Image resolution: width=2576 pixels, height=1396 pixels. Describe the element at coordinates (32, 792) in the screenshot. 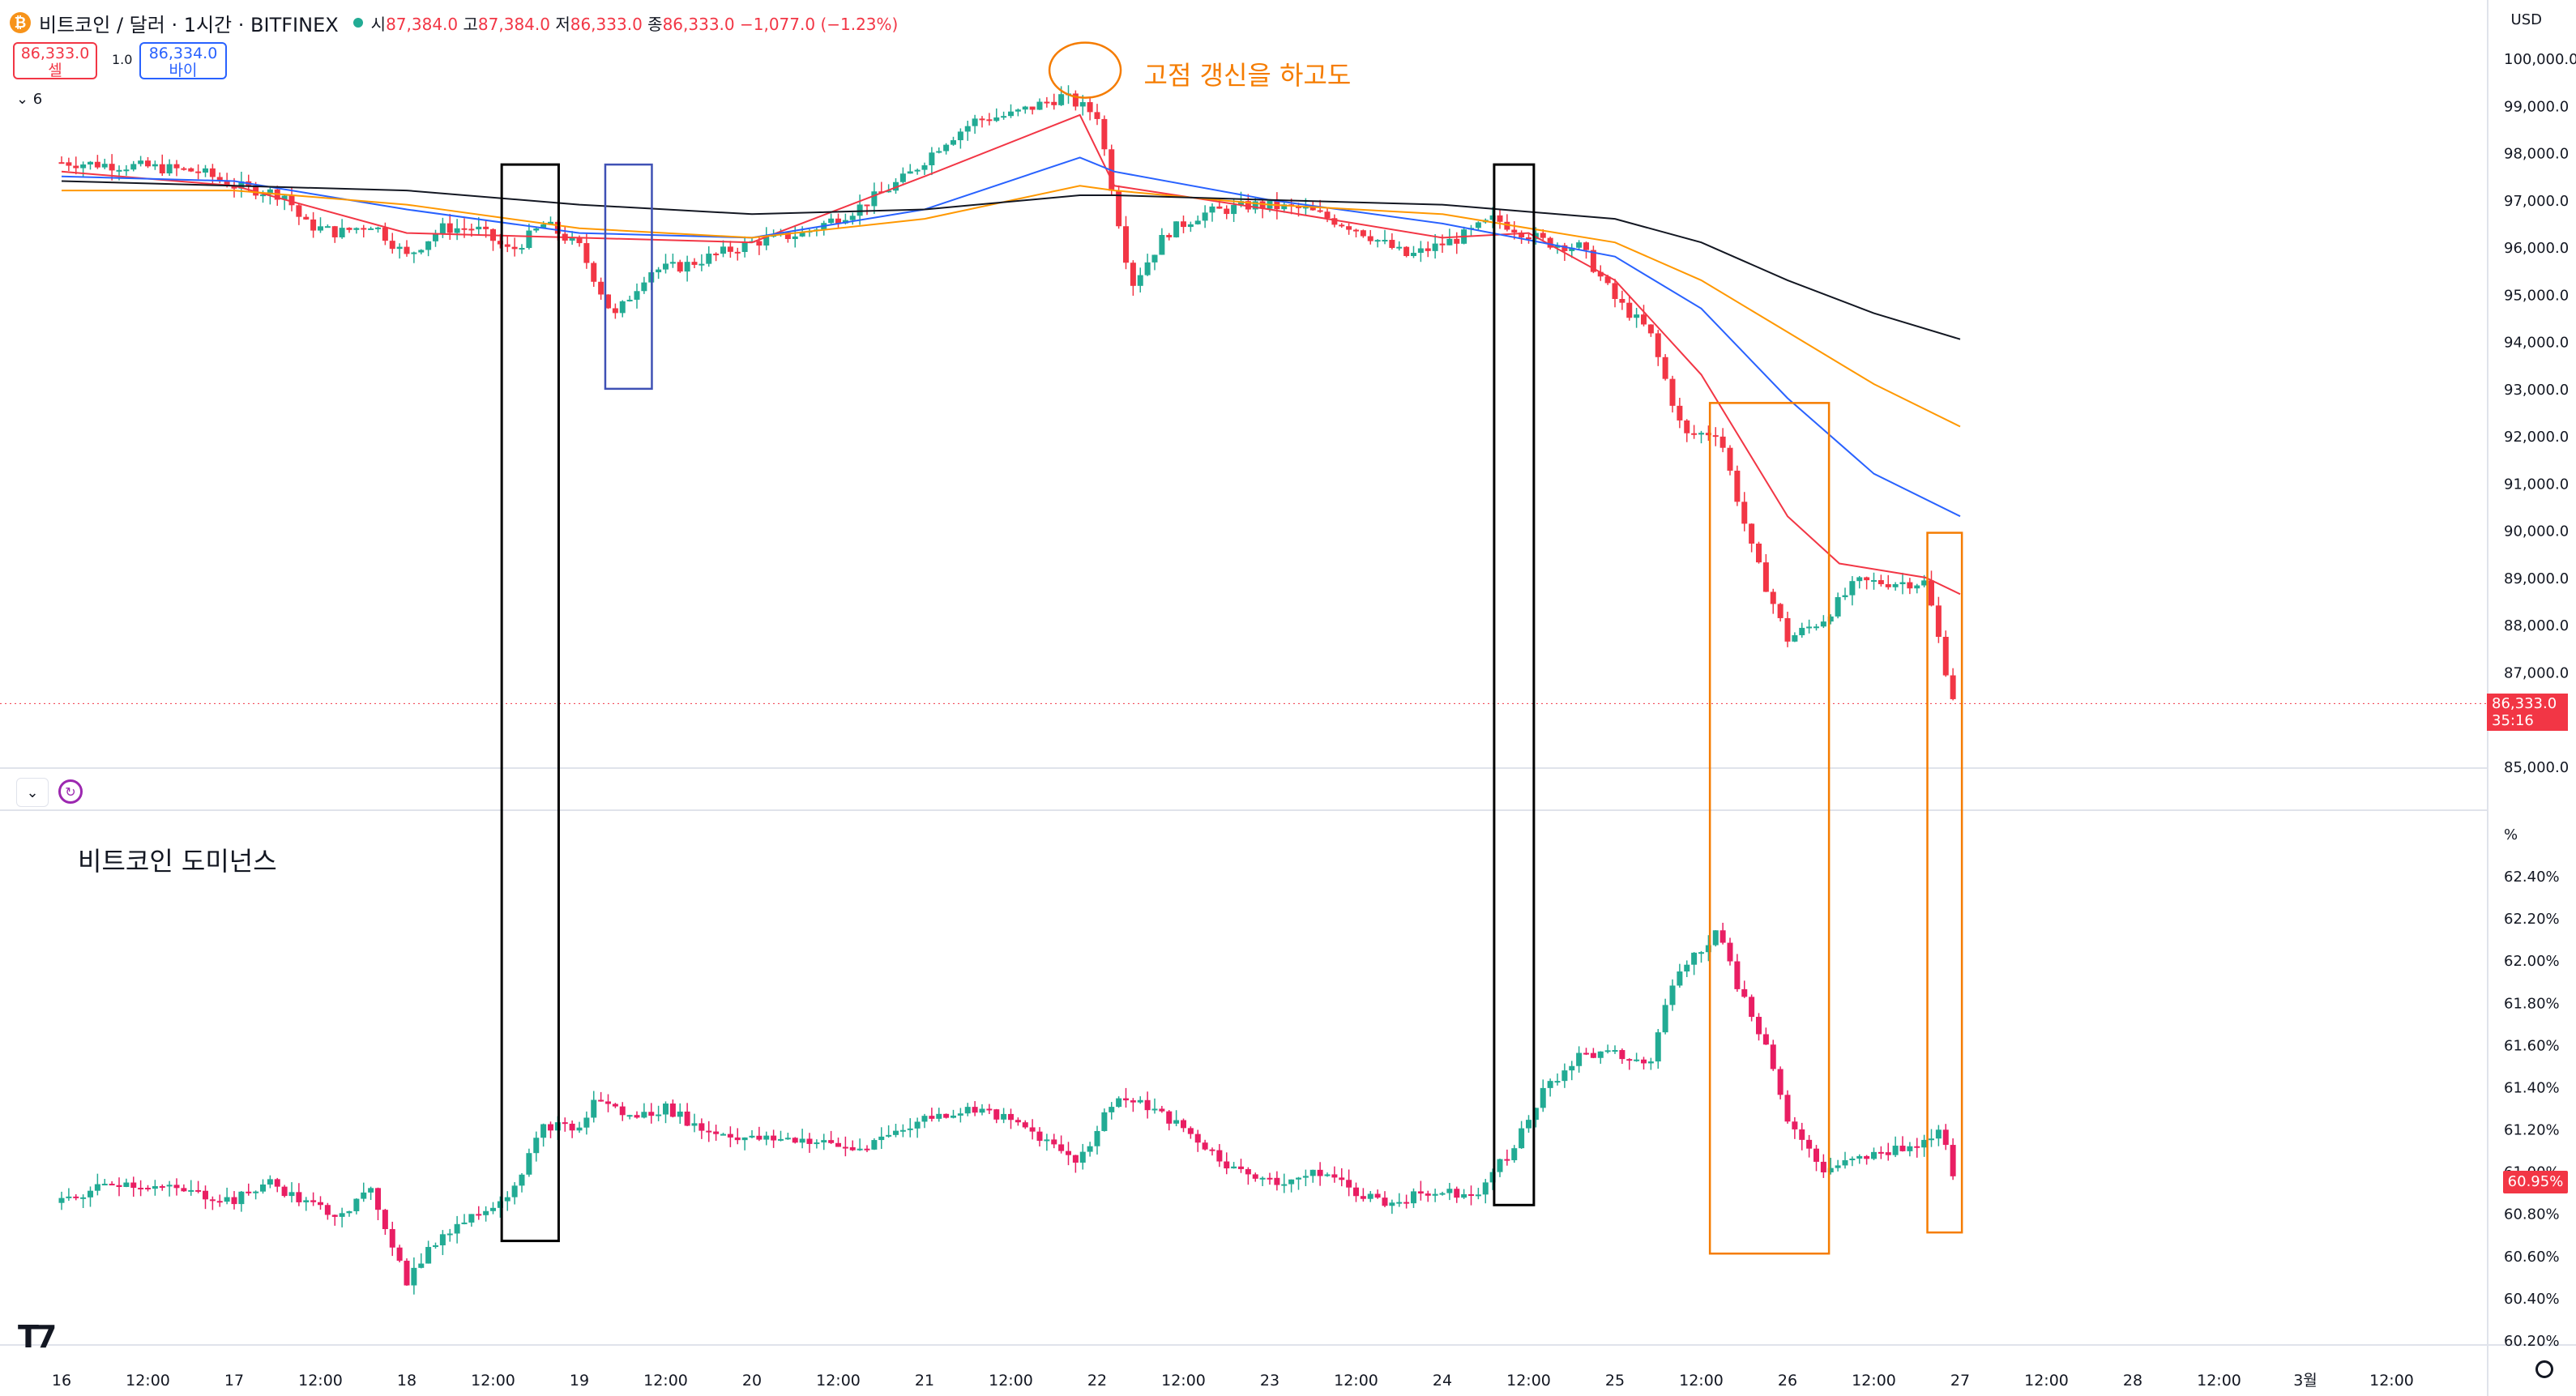

I see `chevron-down-icon: ⌄` at that location.